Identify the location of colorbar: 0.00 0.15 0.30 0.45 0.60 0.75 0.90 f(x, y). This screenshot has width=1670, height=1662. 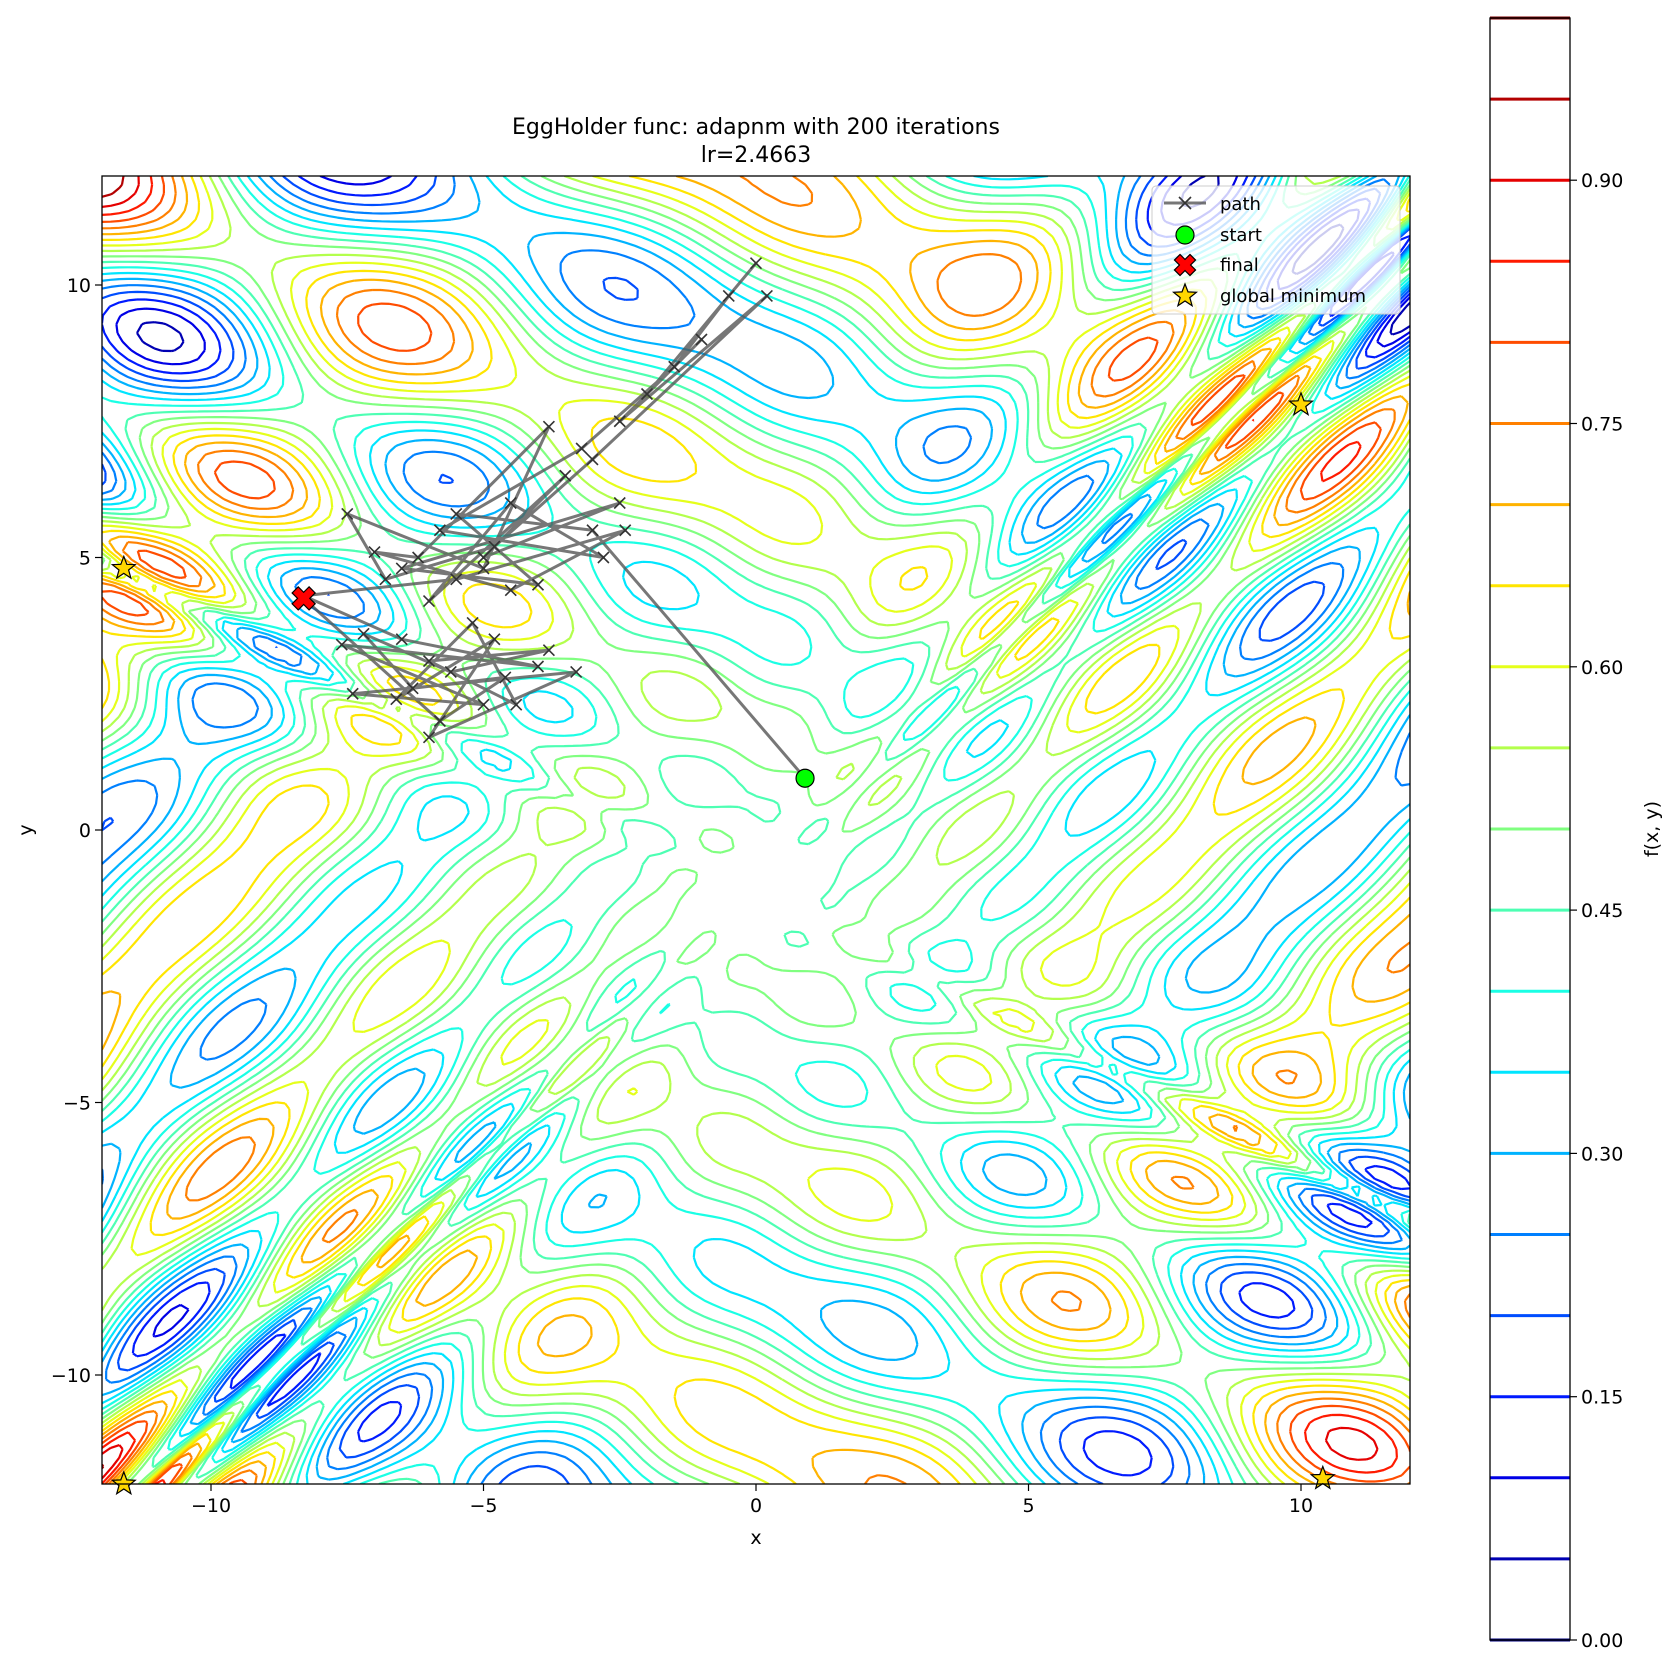
(1576, 834).